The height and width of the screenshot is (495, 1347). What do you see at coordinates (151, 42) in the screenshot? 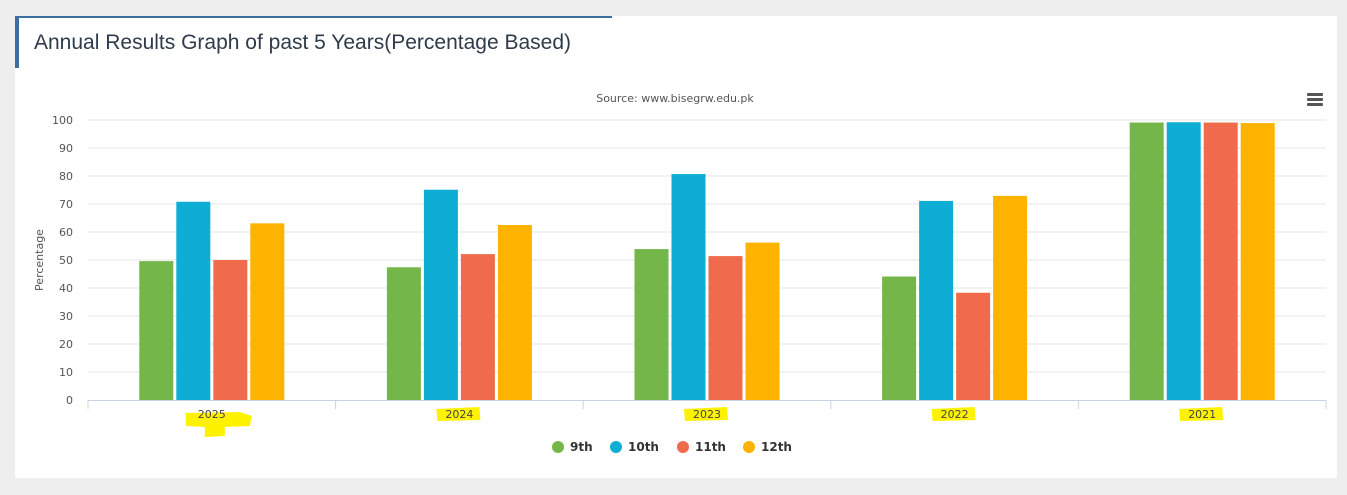
I see `title-prefix: Annual Results Graph of` at bounding box center [151, 42].